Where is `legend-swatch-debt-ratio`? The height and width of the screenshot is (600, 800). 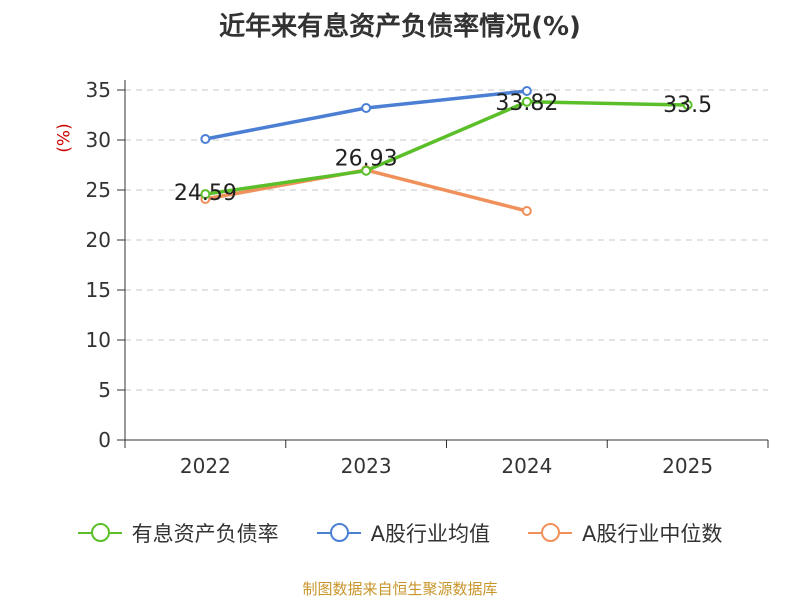 legend-swatch-debt-ratio is located at coordinates (99, 533).